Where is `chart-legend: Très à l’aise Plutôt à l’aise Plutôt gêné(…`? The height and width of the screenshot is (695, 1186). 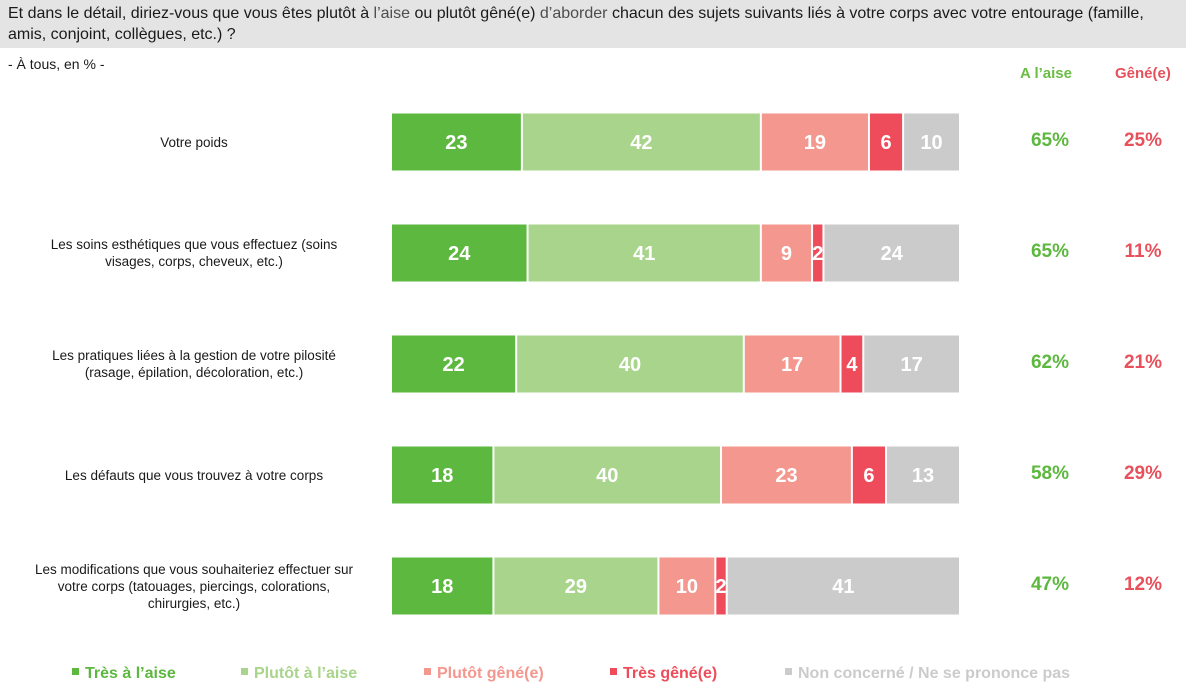 chart-legend: Très à l’aise Plutôt à l’aise Plutôt gêné(… is located at coordinates (593, 677).